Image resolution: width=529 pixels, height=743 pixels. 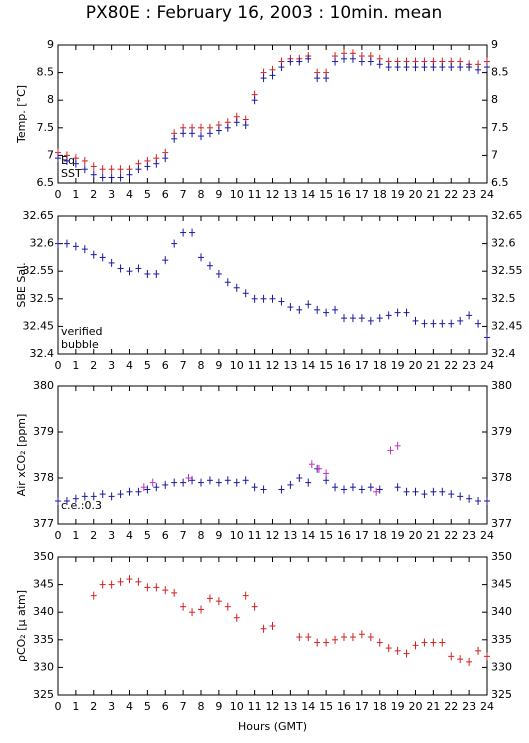 What do you see at coordinates (362, 365) in the screenshot?
I see `x-tick-label: 17` at bounding box center [362, 365].